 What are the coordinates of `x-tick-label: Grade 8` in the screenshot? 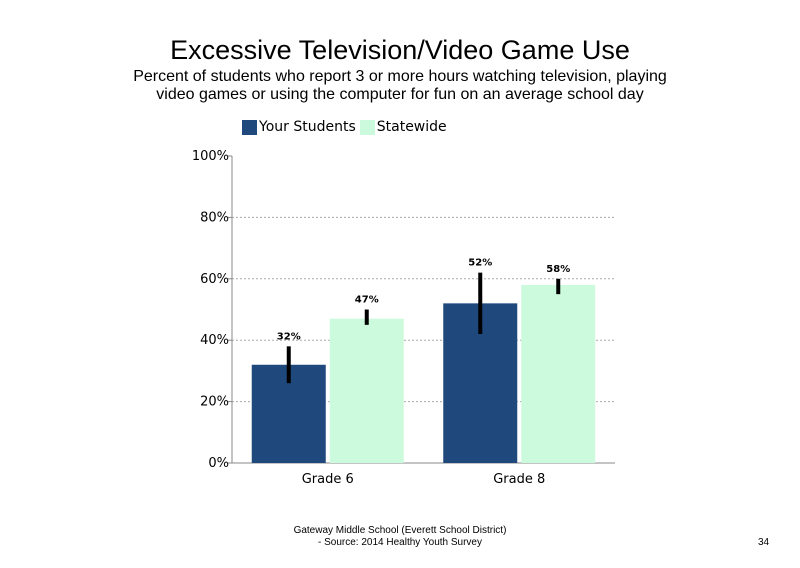 It's located at (519, 479).